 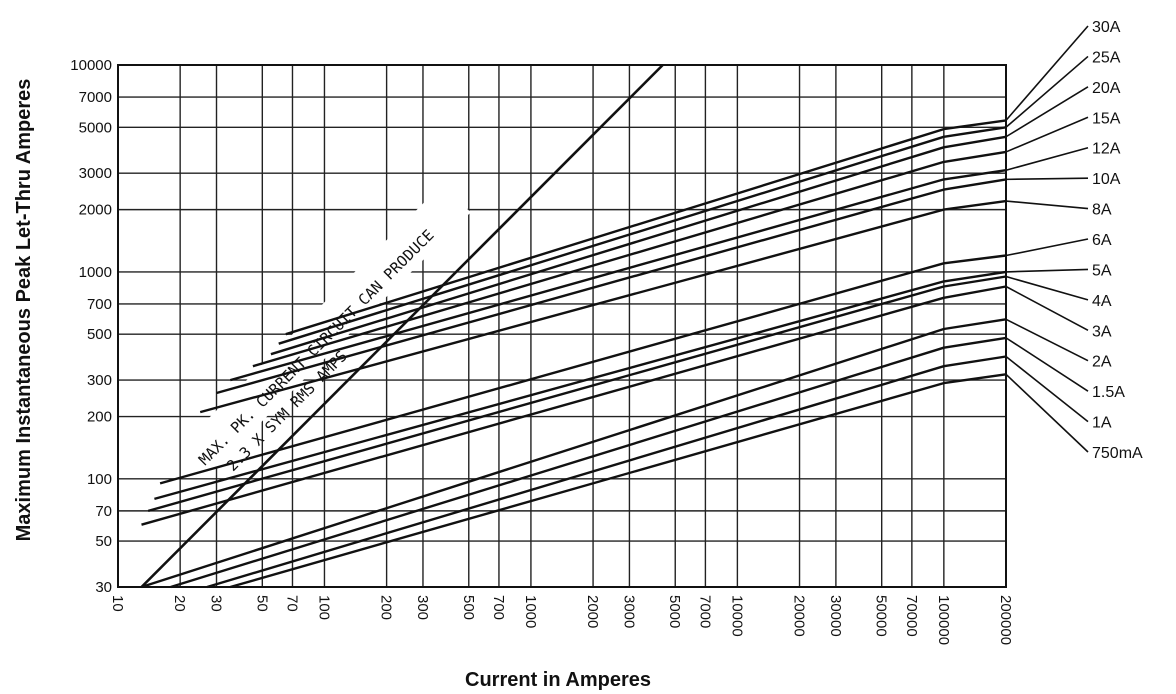 What do you see at coordinates (911, 616) in the screenshot?
I see `x-tick-label: 70000` at bounding box center [911, 616].